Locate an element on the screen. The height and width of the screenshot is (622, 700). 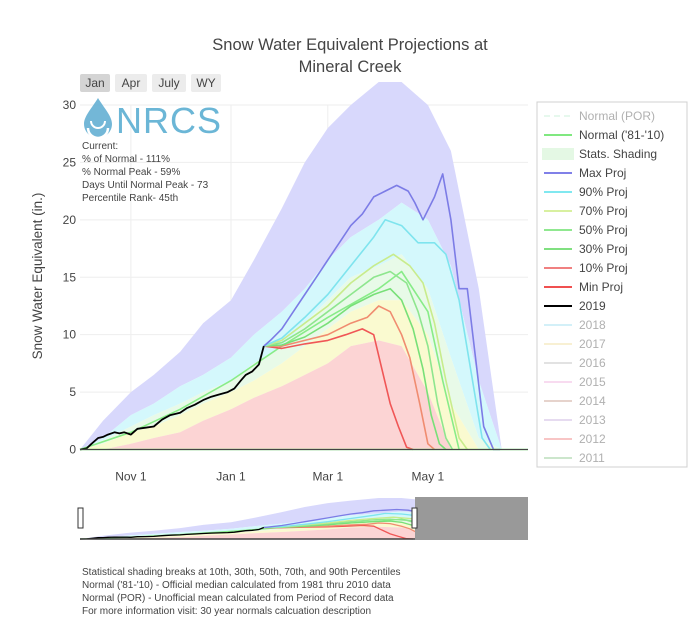
legend-item: 2017 is located at coordinates (575, 344).